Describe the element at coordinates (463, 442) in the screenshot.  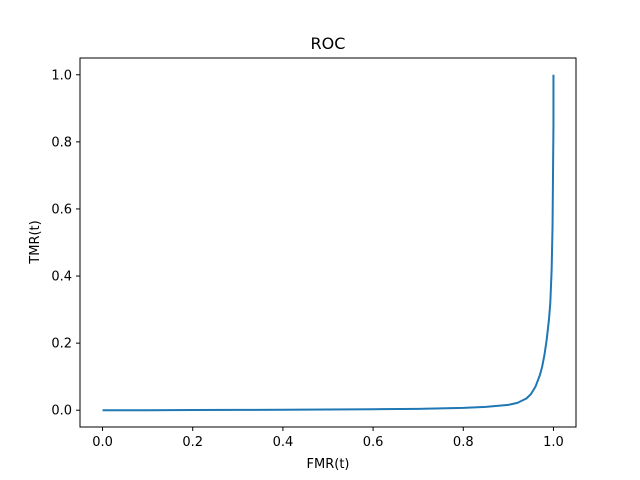
I see `x-tick-label: 0.8` at that location.